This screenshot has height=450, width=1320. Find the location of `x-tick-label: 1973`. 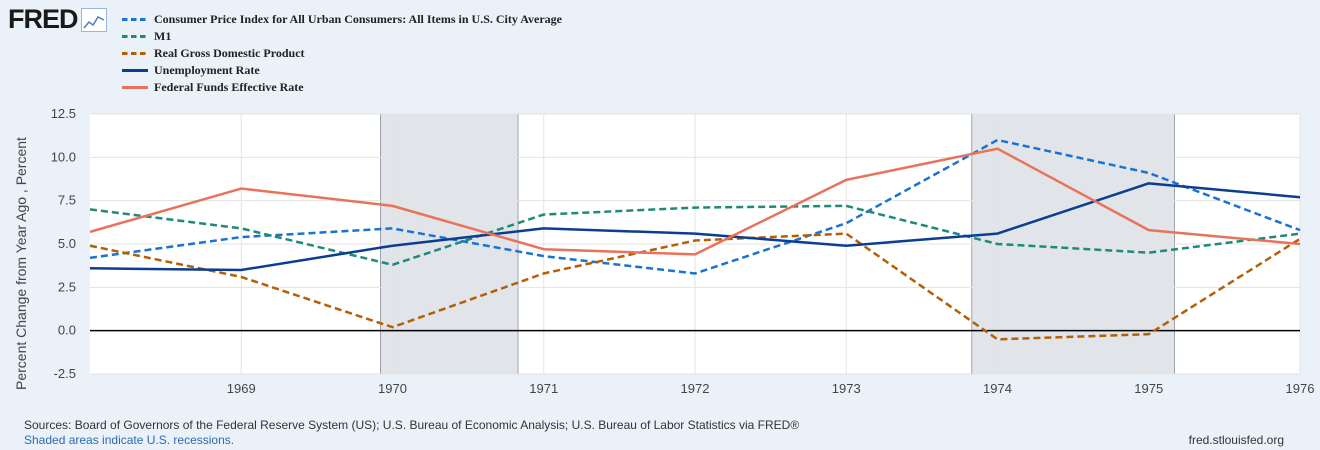

x-tick-label: 1973 is located at coordinates (846, 388).